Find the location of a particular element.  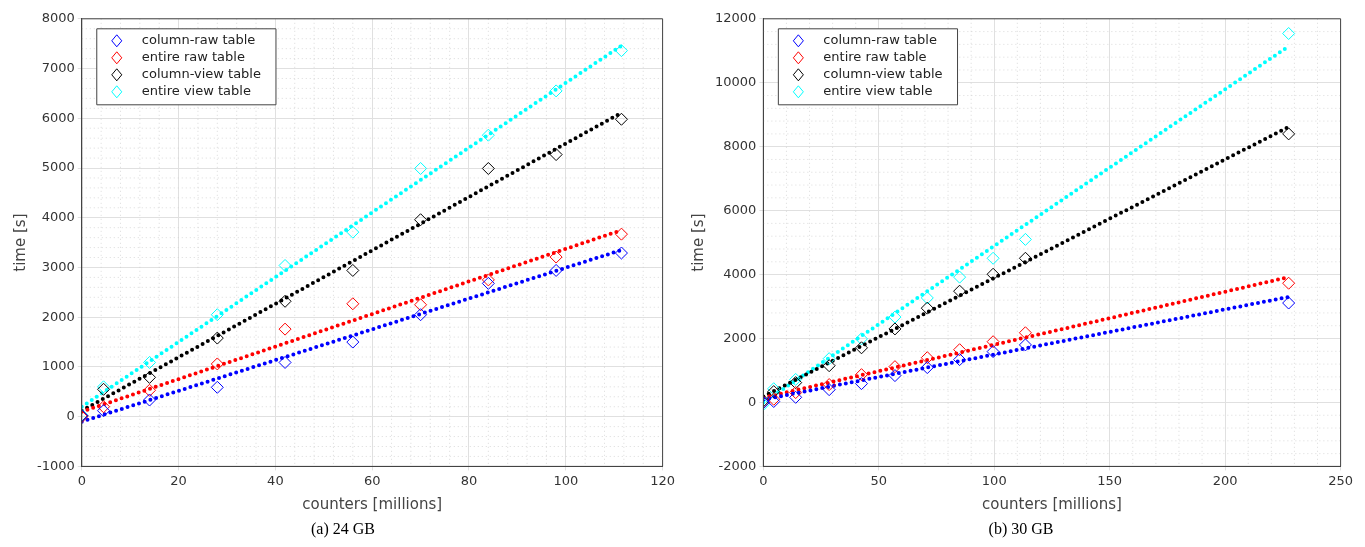

x-tick-label: 40 is located at coordinates (275, 480).